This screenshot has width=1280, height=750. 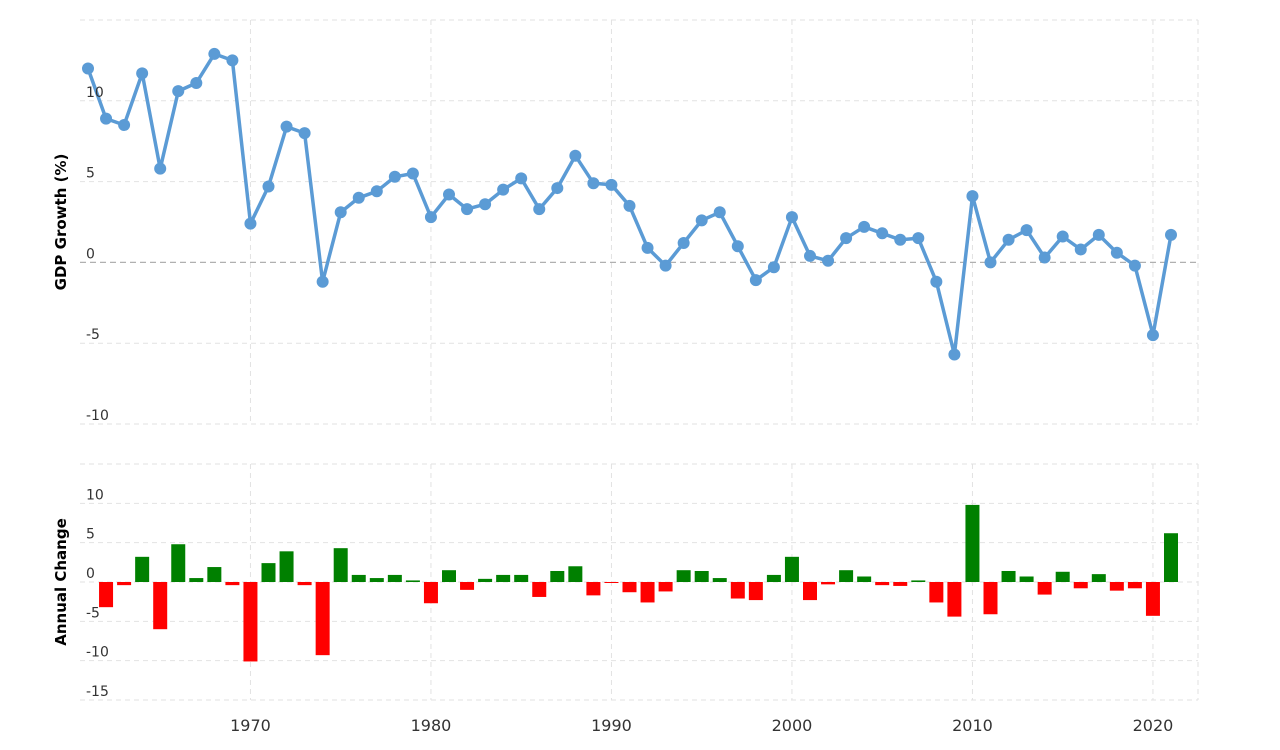 I want to click on x-tick-label: 1970, so click(x=250, y=725).